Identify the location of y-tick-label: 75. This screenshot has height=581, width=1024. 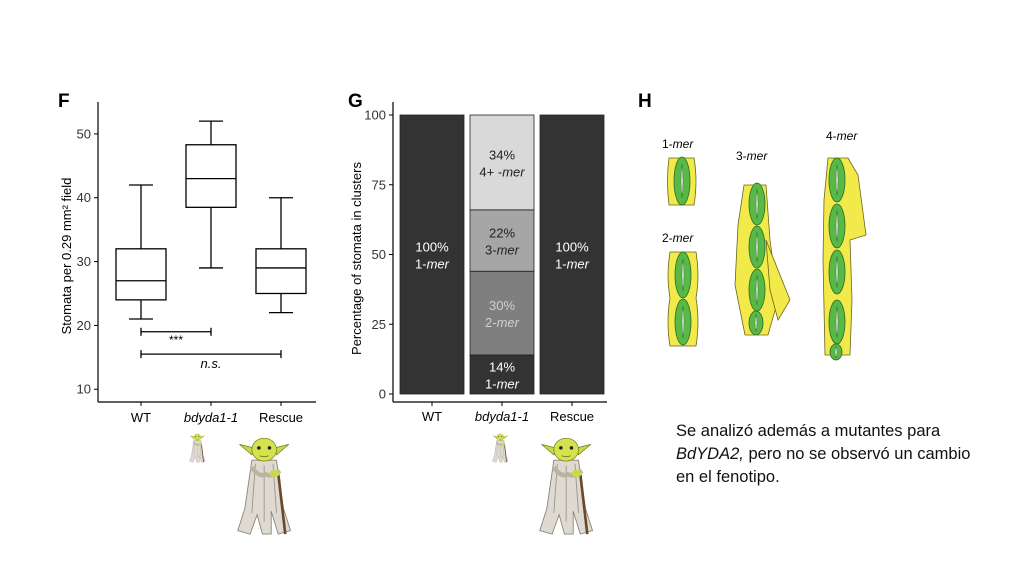
(379, 184).